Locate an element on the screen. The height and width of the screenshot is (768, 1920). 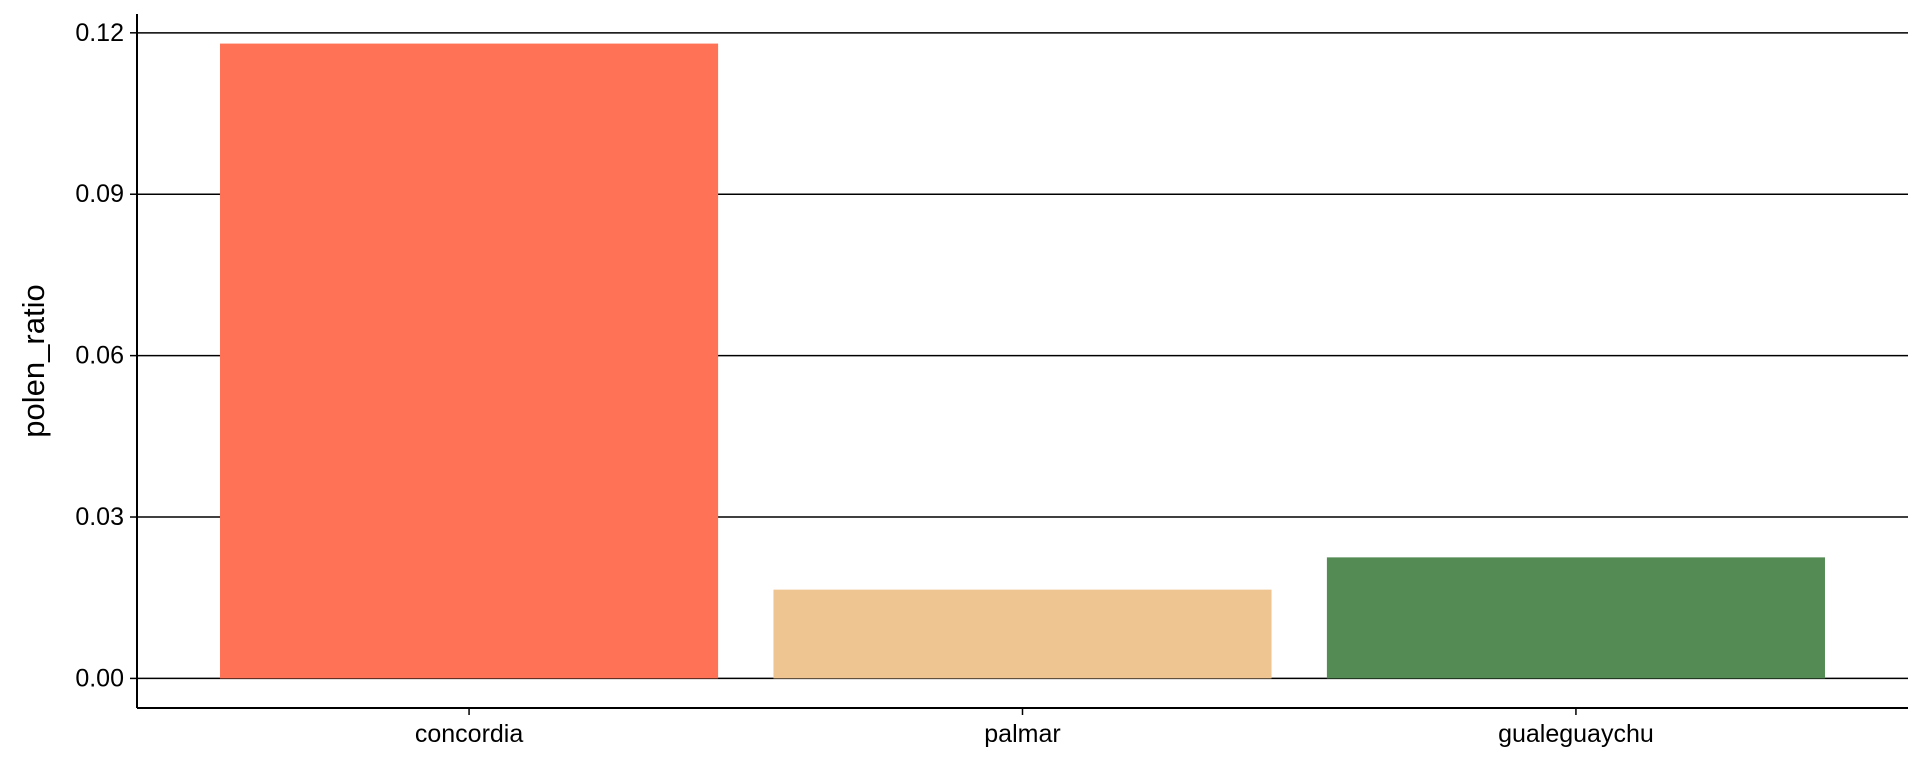
y-tick-label: 0.12 is located at coordinates (99, 33).